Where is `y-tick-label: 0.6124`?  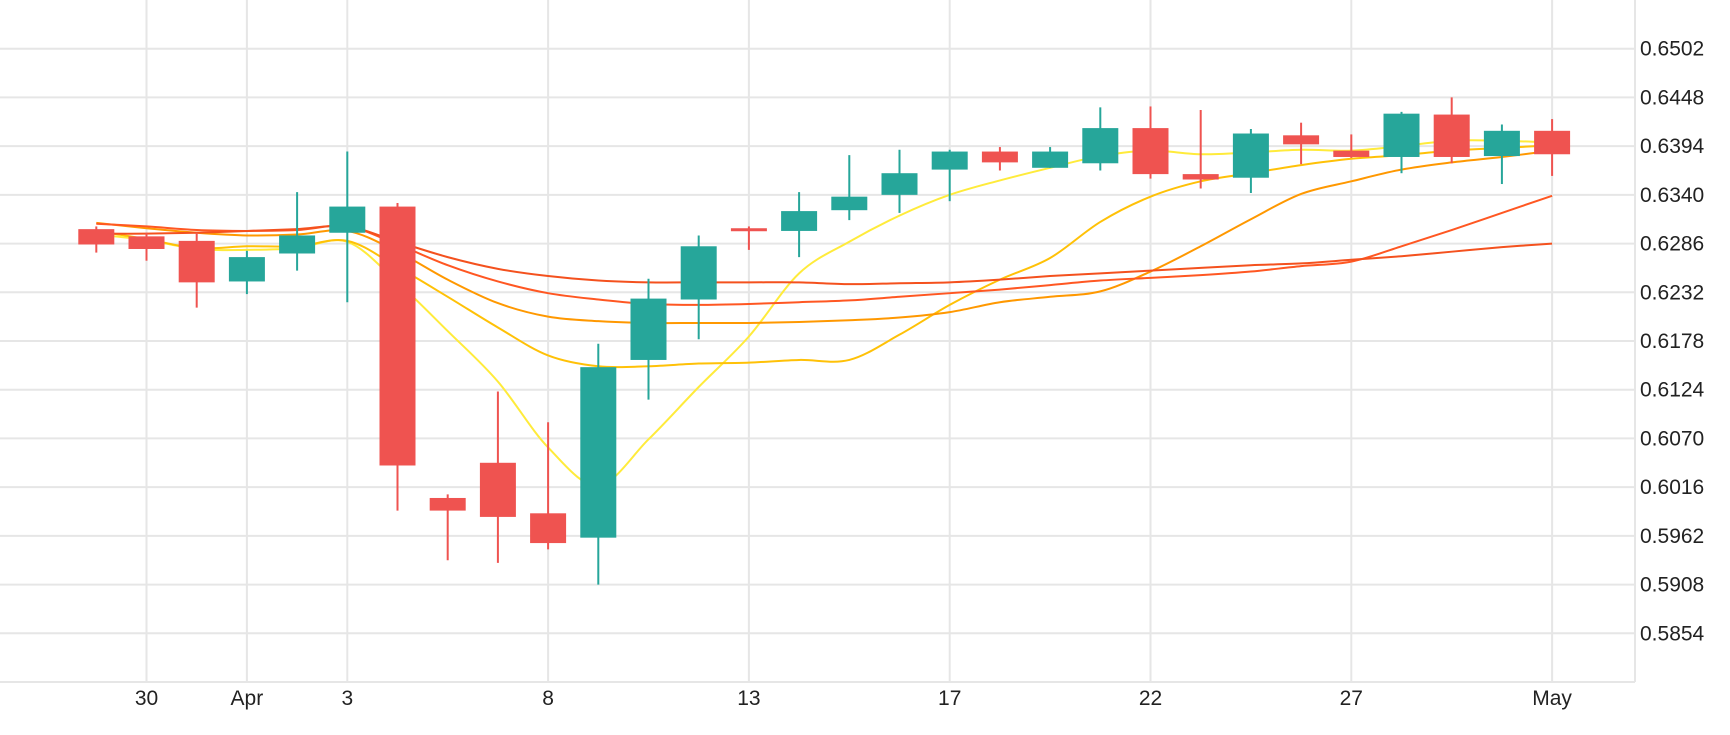
y-tick-label: 0.6124 is located at coordinates (1672, 390).